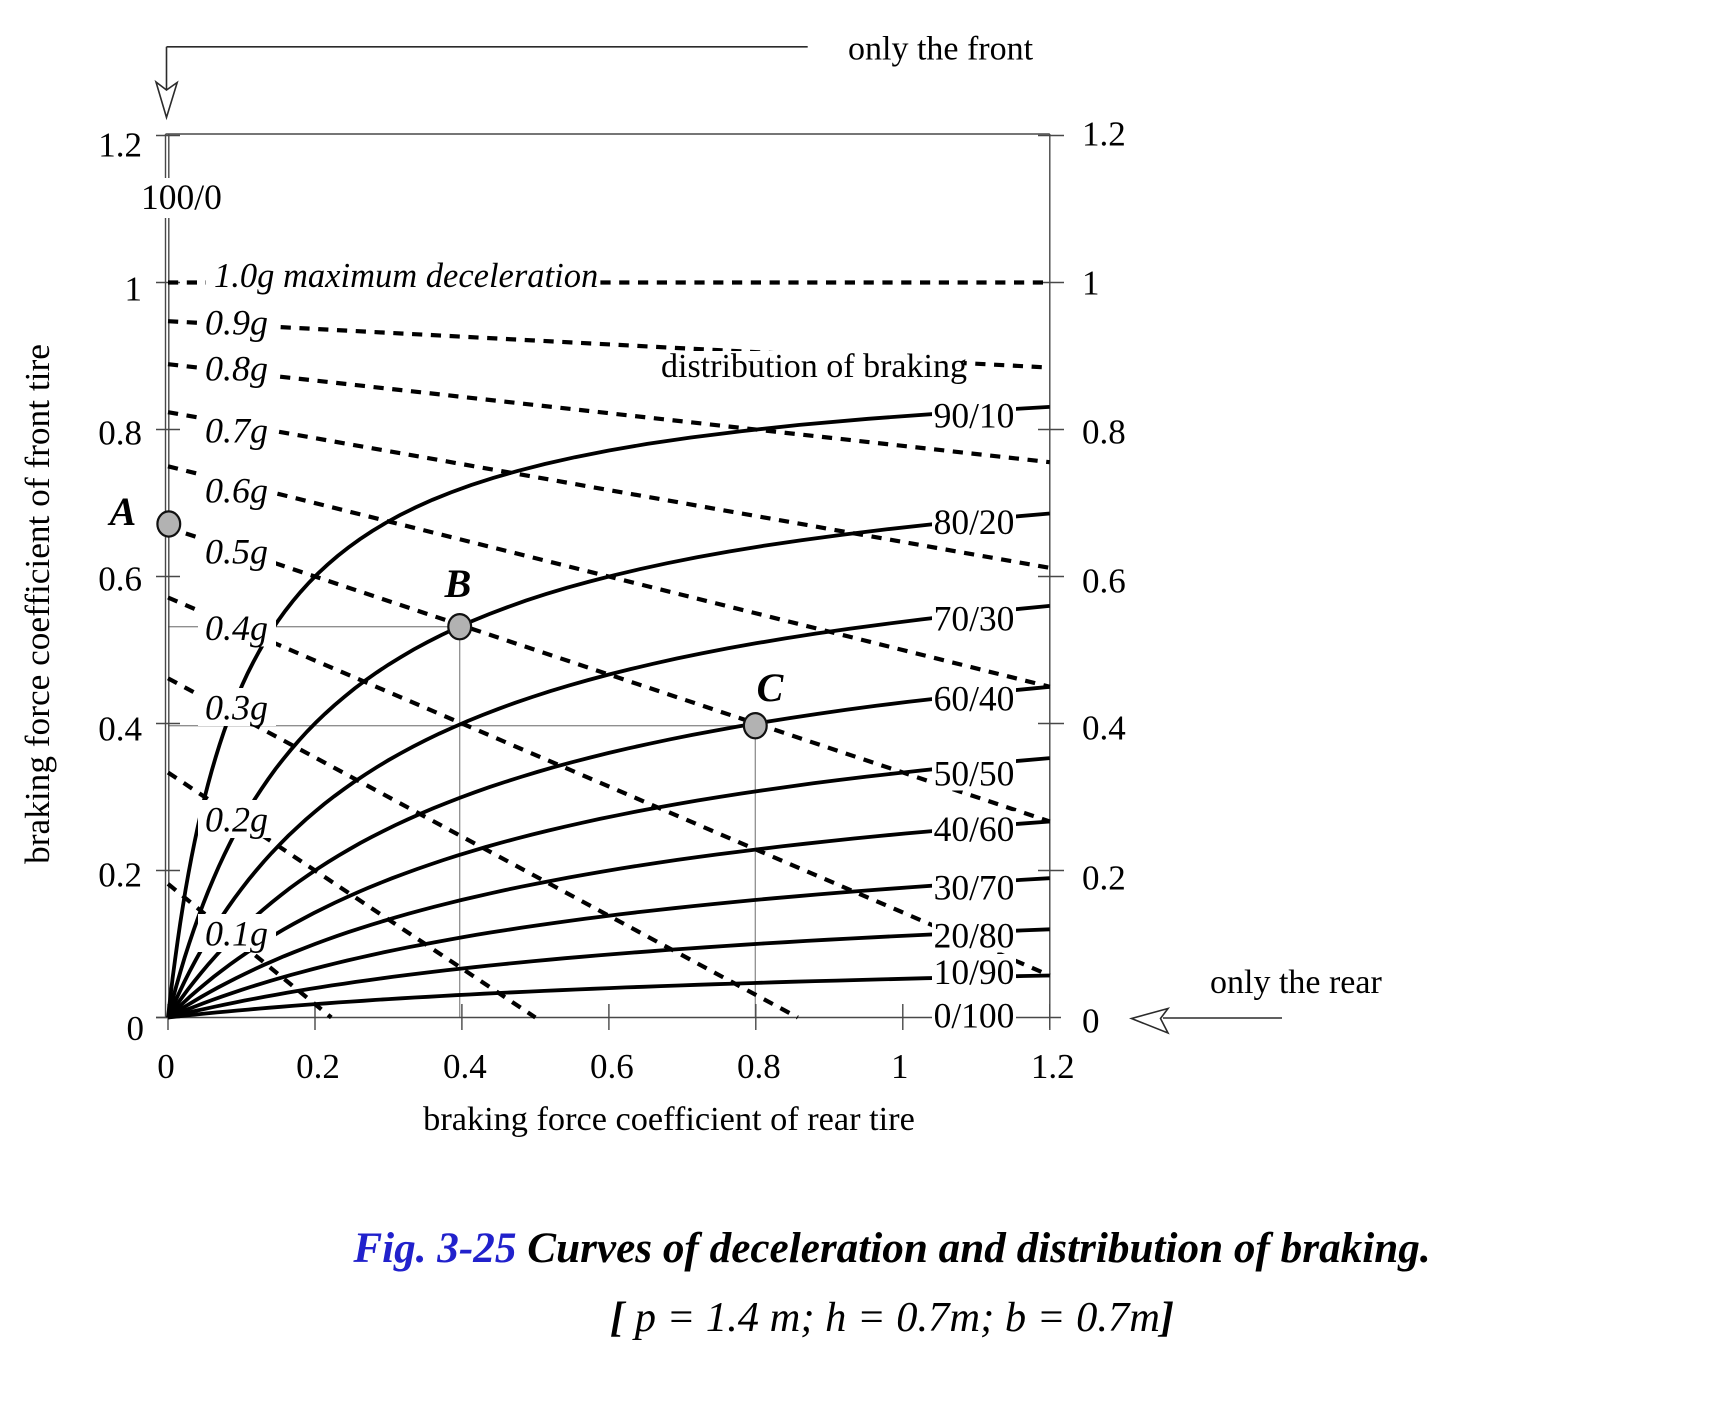 The image size is (1731, 1405). What do you see at coordinates (771, 687) in the screenshot?
I see `svg-text: C` at bounding box center [771, 687].